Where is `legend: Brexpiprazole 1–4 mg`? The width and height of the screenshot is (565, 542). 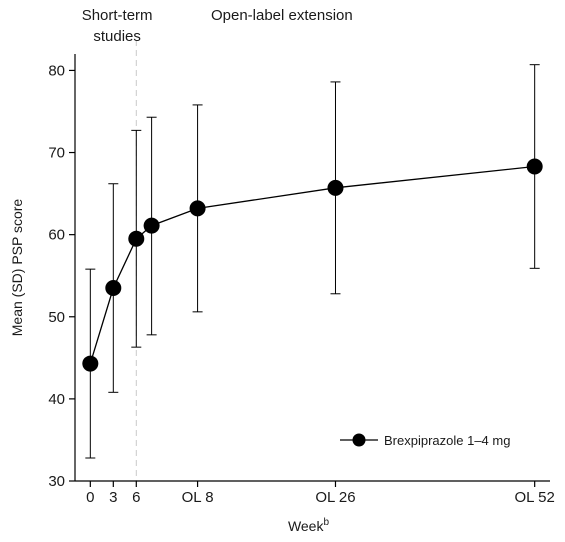 legend: Brexpiprazole 1–4 mg is located at coordinates (425, 440).